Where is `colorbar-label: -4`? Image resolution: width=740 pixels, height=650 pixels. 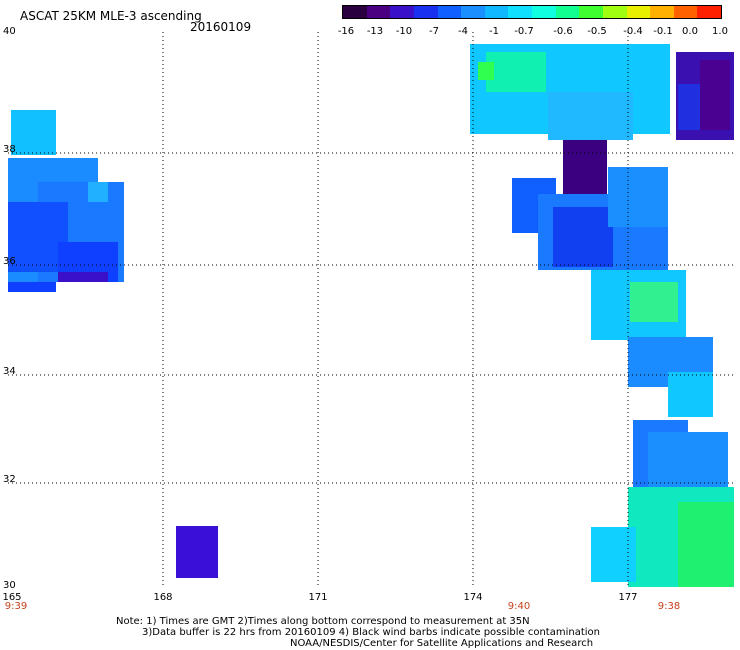
colorbar-label: -4 is located at coordinates (463, 31).